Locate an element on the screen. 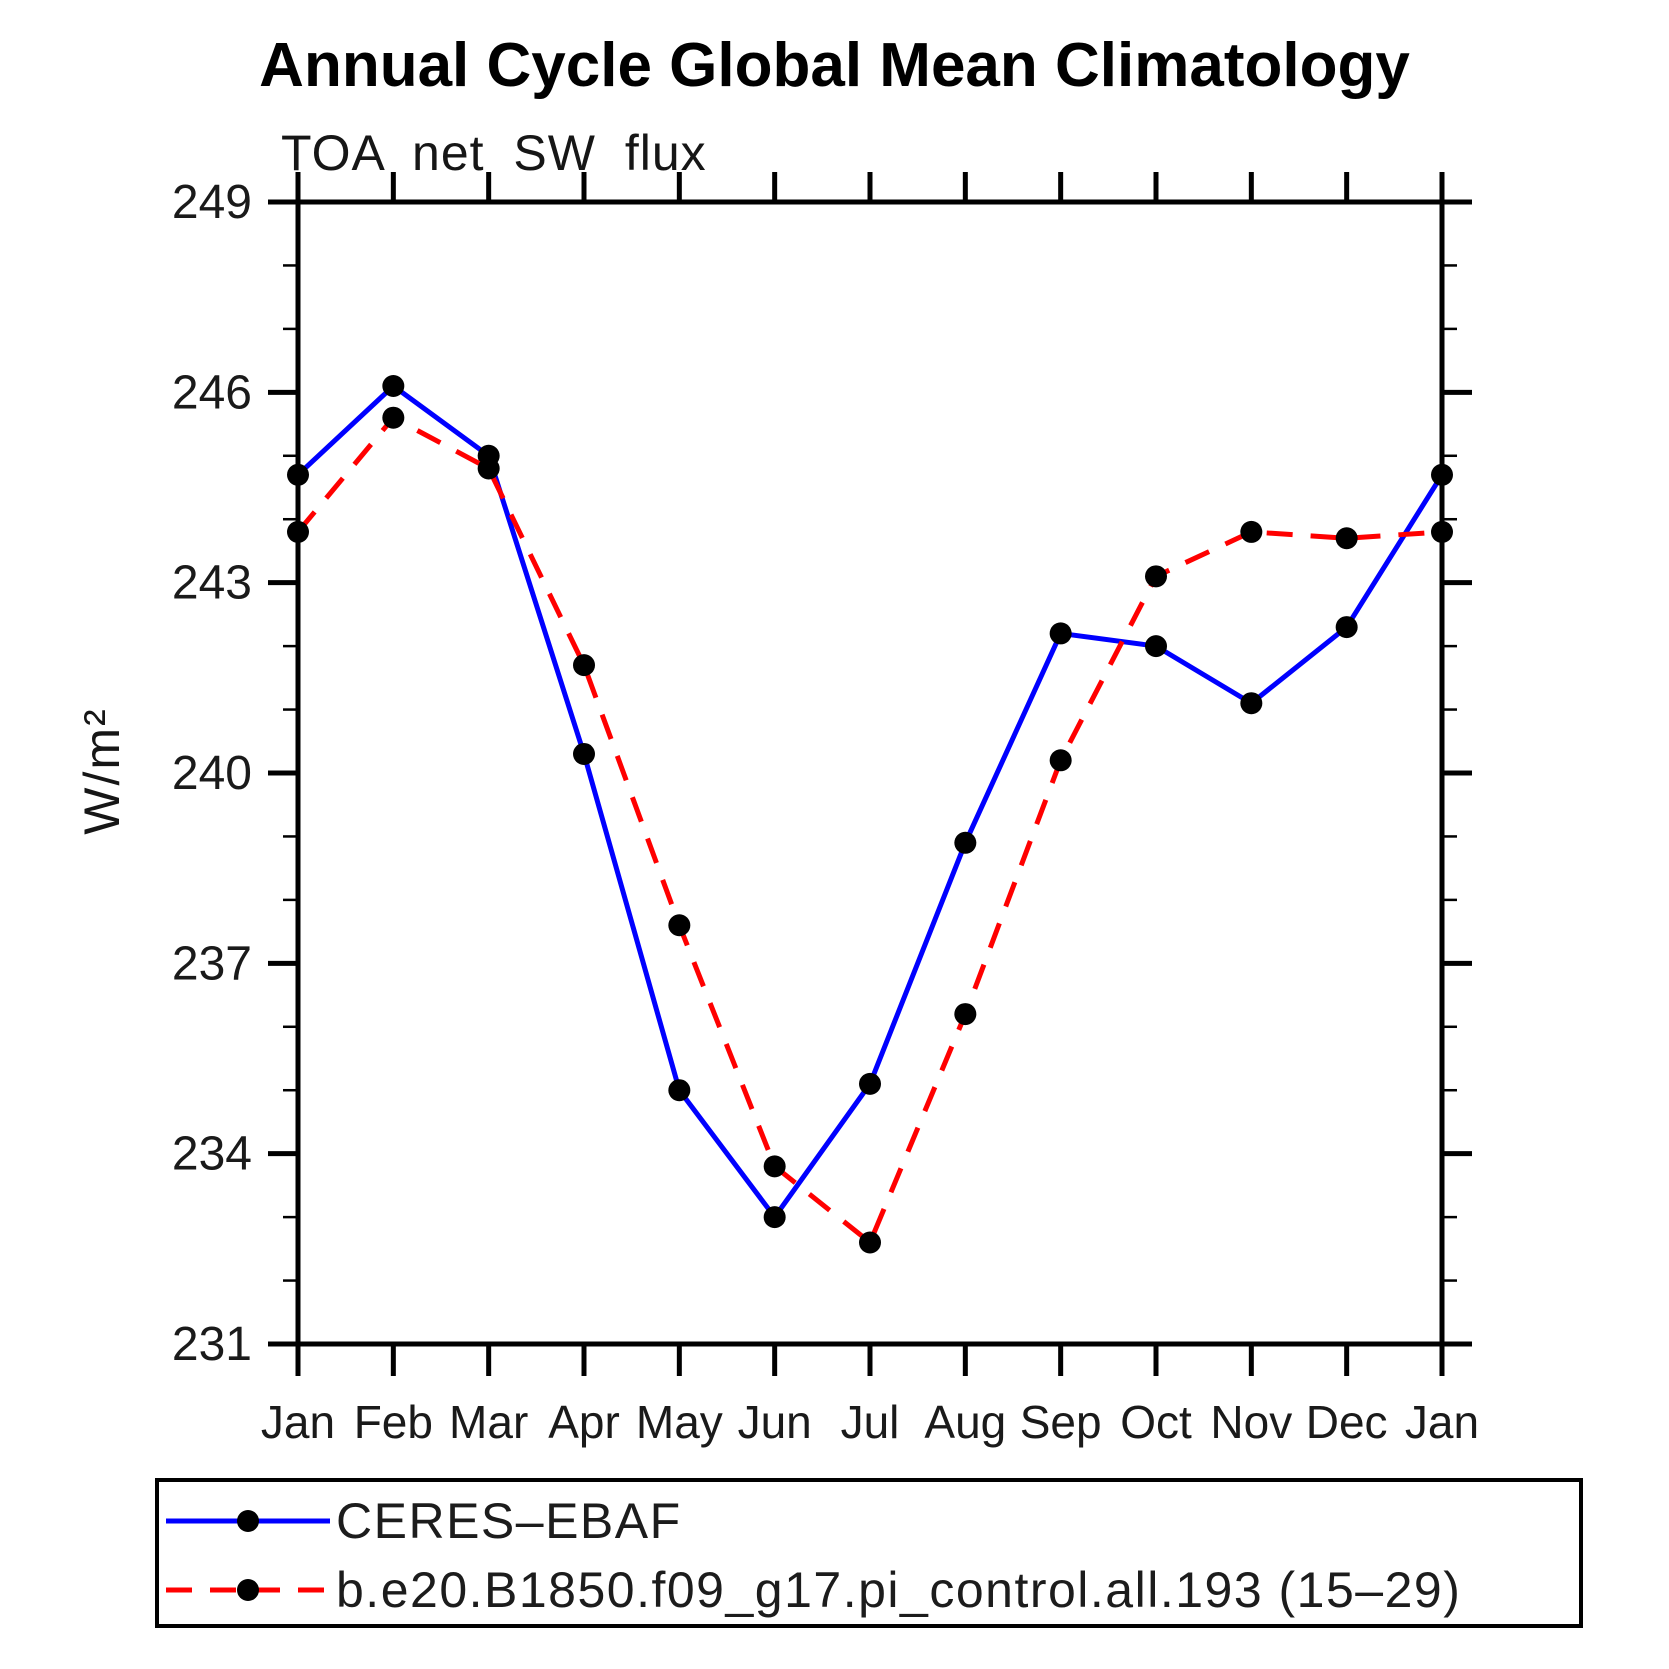  legend-label: CERES–EBAF is located at coordinates (509, 1521).